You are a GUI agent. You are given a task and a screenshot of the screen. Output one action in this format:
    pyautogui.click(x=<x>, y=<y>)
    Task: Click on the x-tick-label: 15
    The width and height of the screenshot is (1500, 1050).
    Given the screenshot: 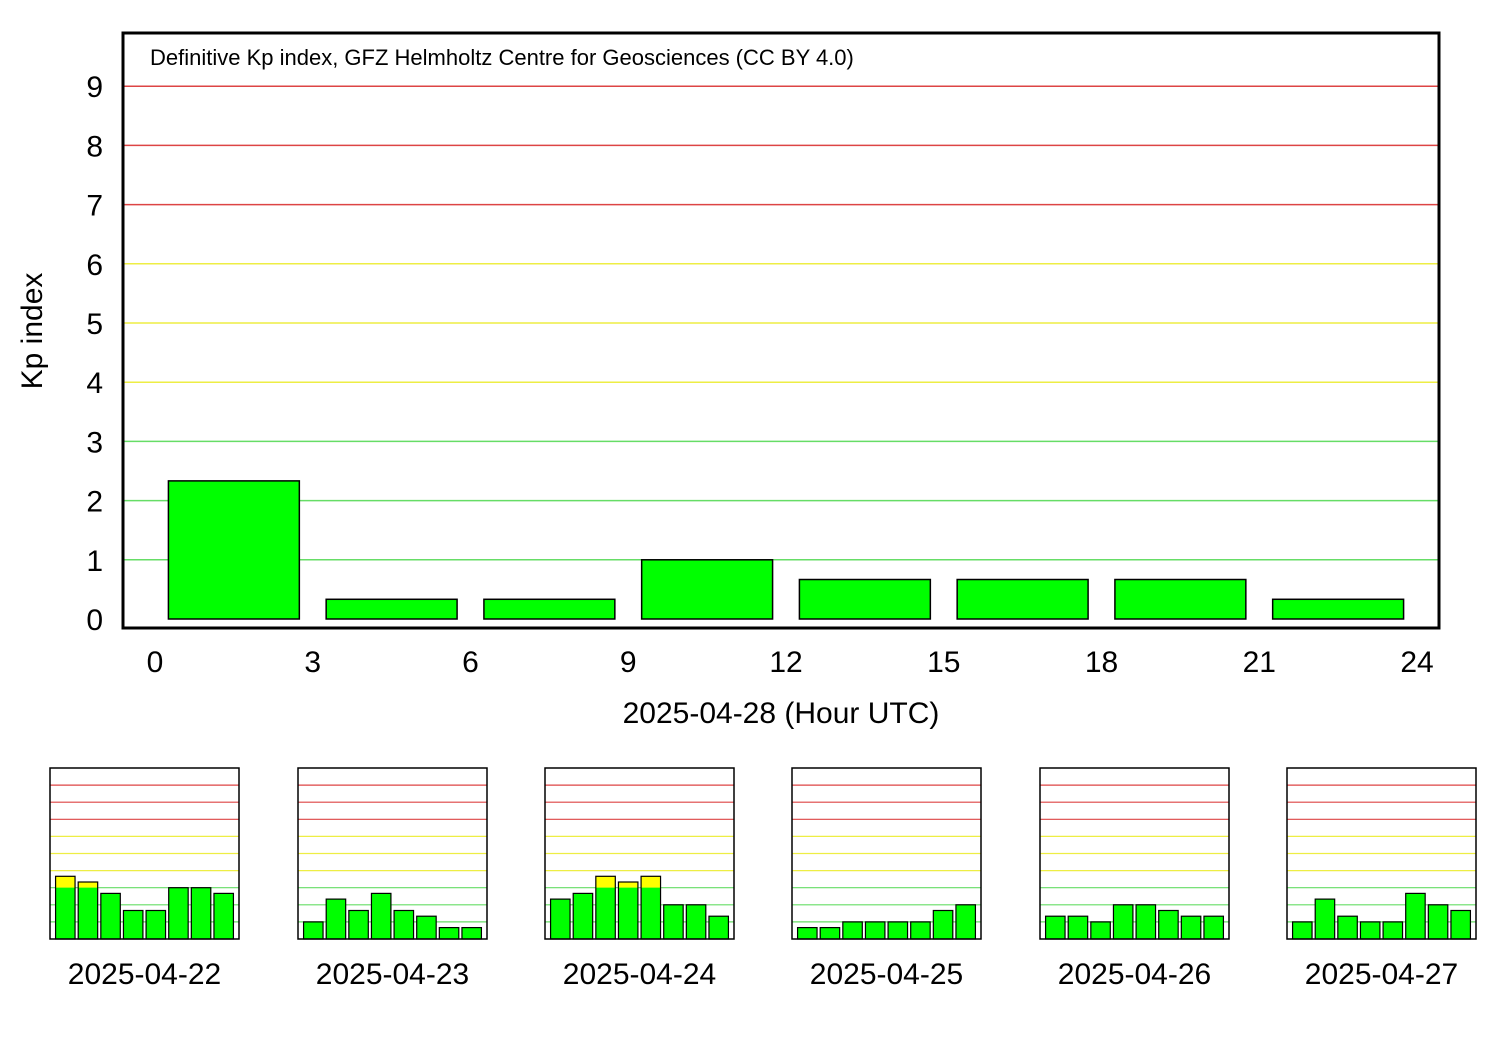 What is the action you would take?
    pyautogui.click(x=943, y=662)
    